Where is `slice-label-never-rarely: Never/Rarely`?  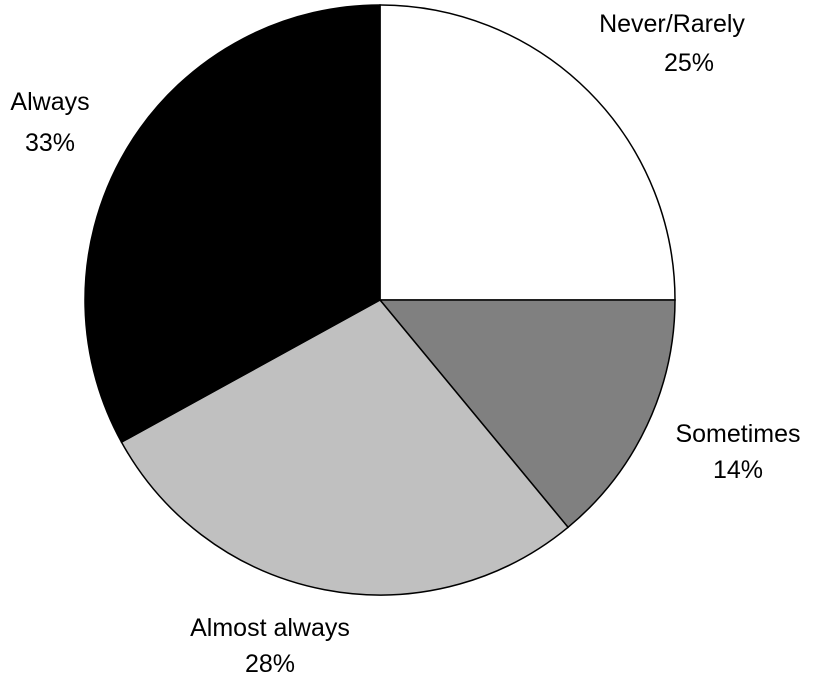
slice-label-never-rarely: Never/Rarely is located at coordinates (672, 24).